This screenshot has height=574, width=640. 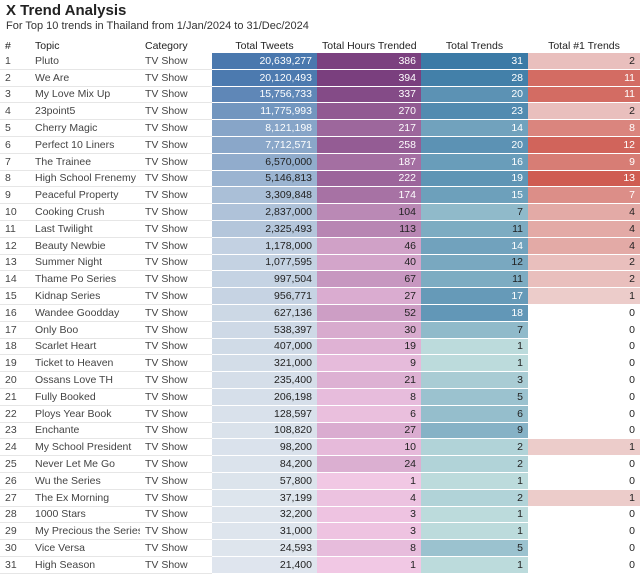 I want to click on cell-rank: 14, so click(x=15, y=279).